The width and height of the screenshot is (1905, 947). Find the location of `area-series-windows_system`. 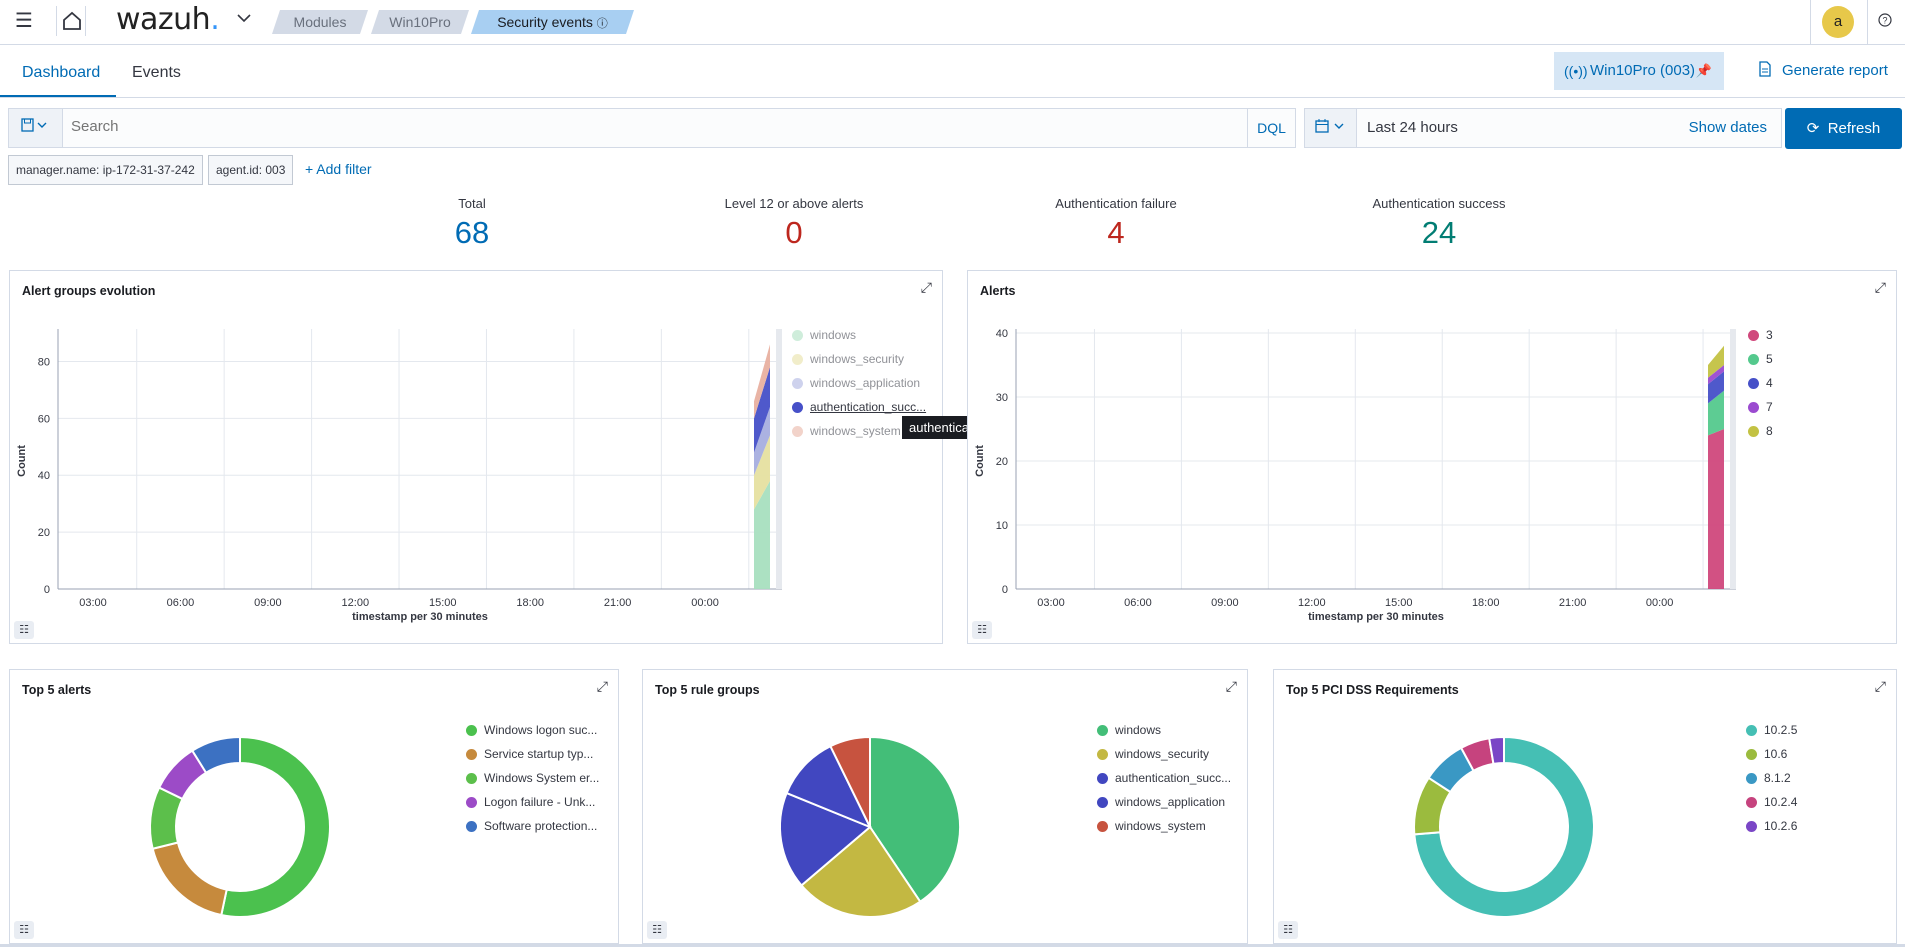

area-series-windows_system is located at coordinates (762, 381).